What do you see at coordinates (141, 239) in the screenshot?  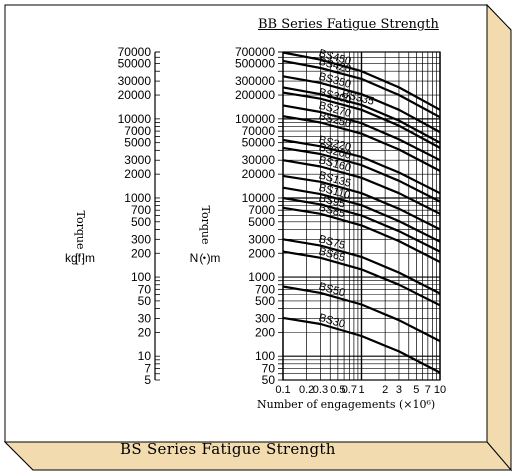 I see `left-axis-tick-label: 300` at bounding box center [141, 239].